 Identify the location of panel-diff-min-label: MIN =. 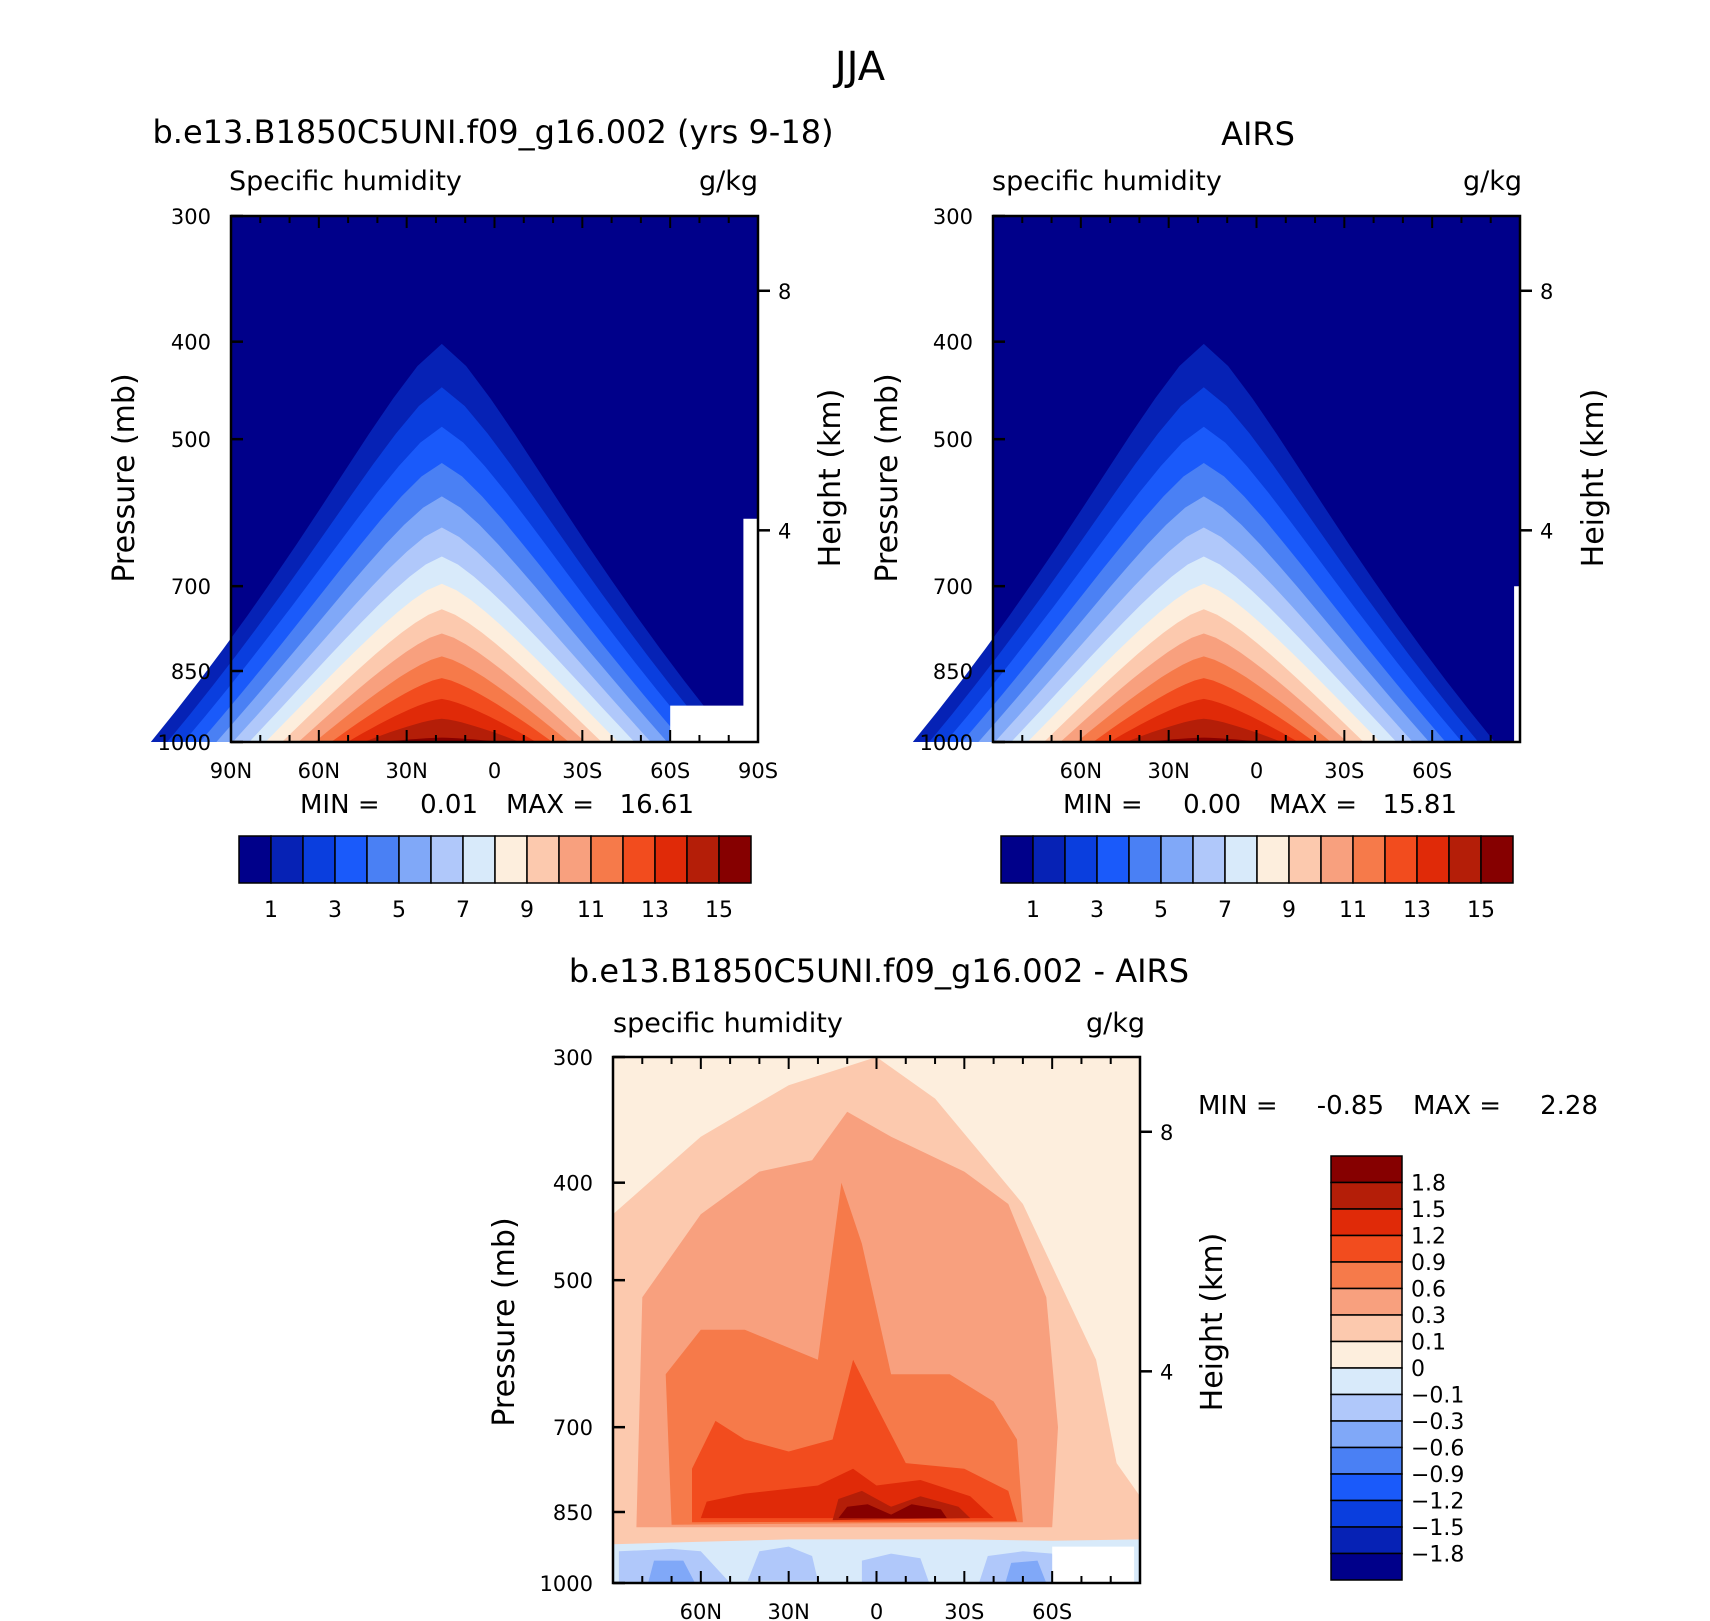
(1238, 1106).